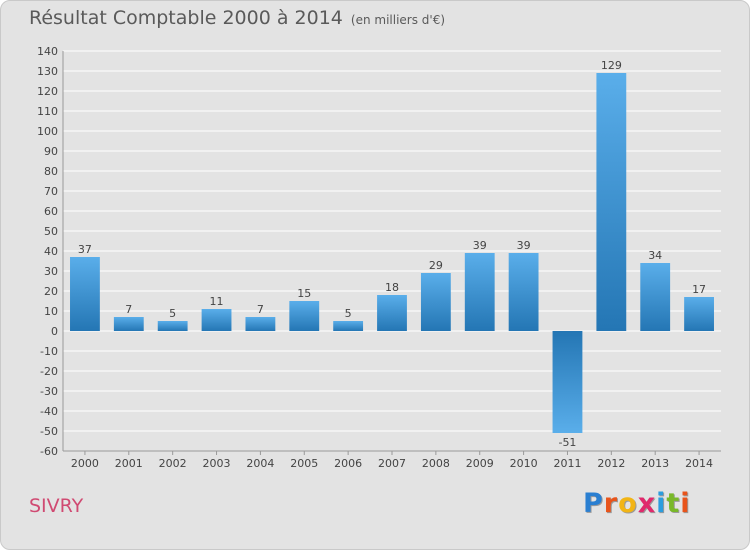 This screenshot has height=550, width=750. I want to click on x-tick-label: 2004, so click(260, 463).